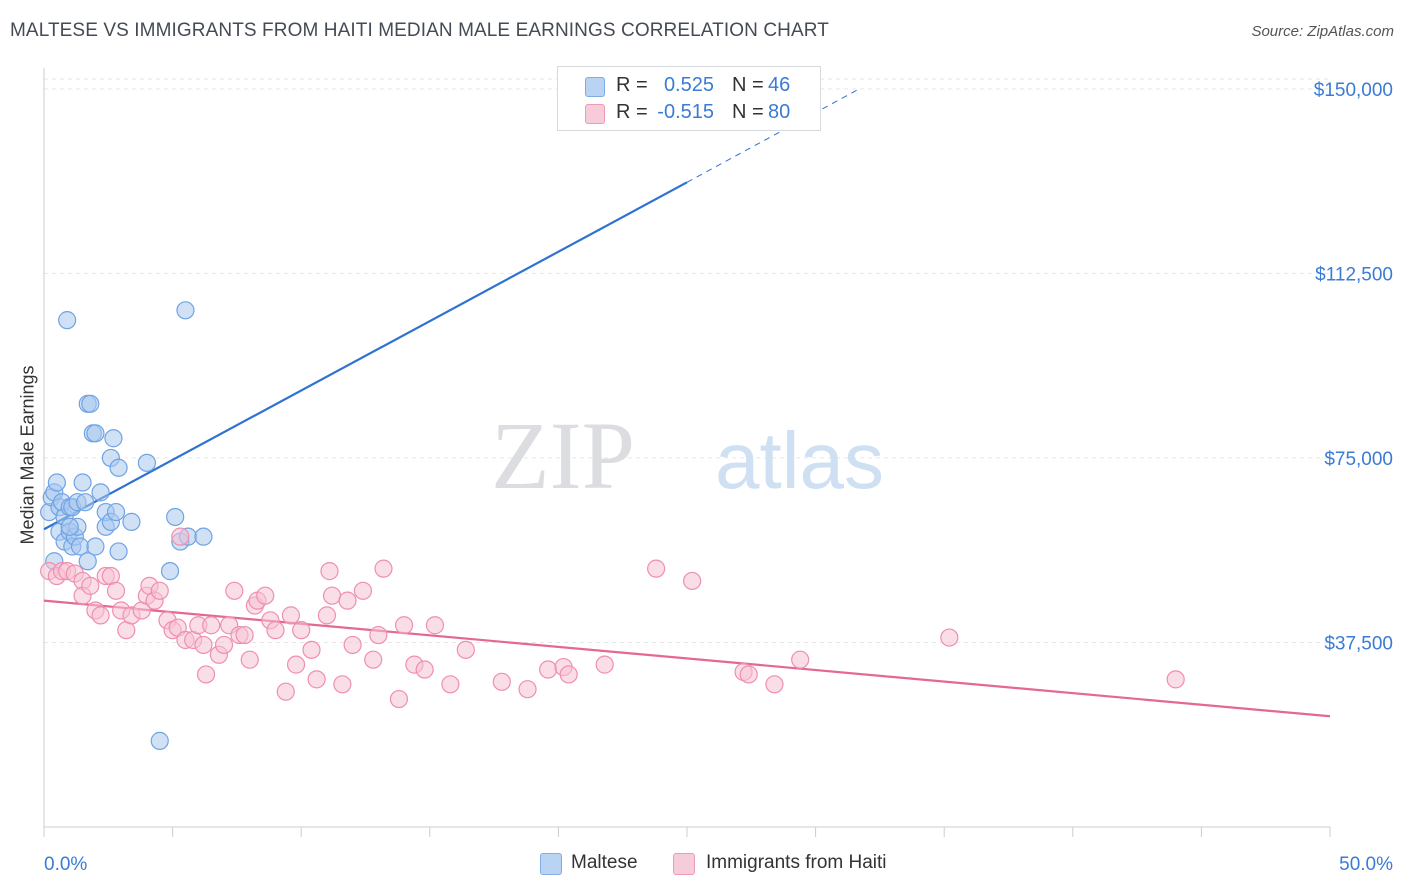  Describe the element at coordinates (1358, 459) in the screenshot. I see `y-tick-label: $75,000` at that location.